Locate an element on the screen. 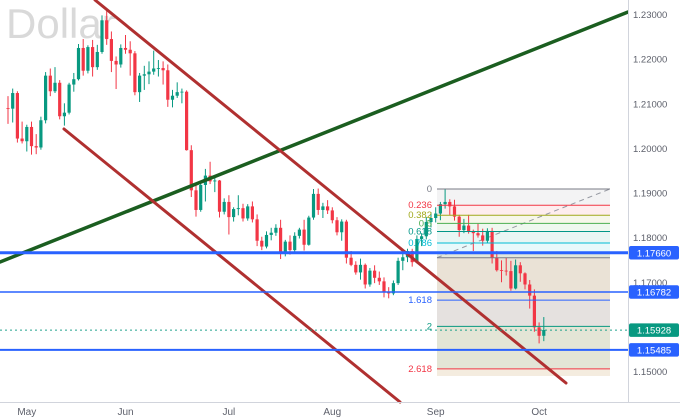 This screenshot has width=680, height=419. price-badge: 1.17660 is located at coordinates (654, 253).